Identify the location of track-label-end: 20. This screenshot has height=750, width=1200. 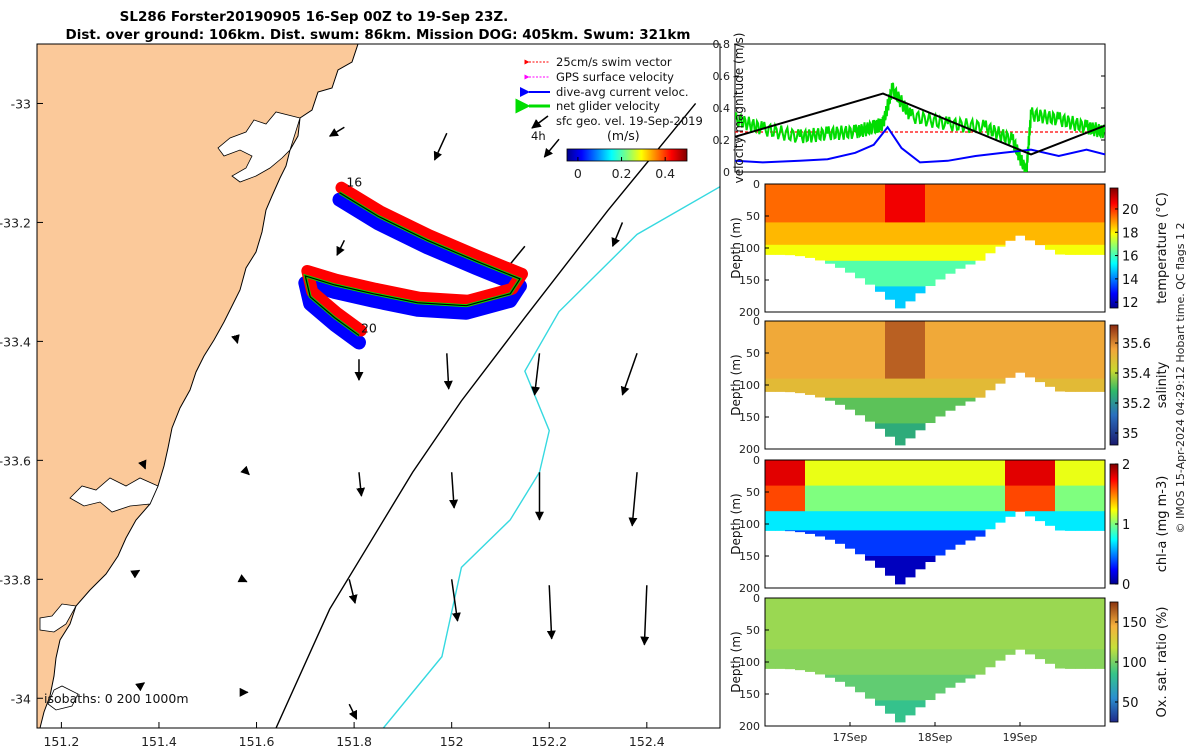
(369, 327).